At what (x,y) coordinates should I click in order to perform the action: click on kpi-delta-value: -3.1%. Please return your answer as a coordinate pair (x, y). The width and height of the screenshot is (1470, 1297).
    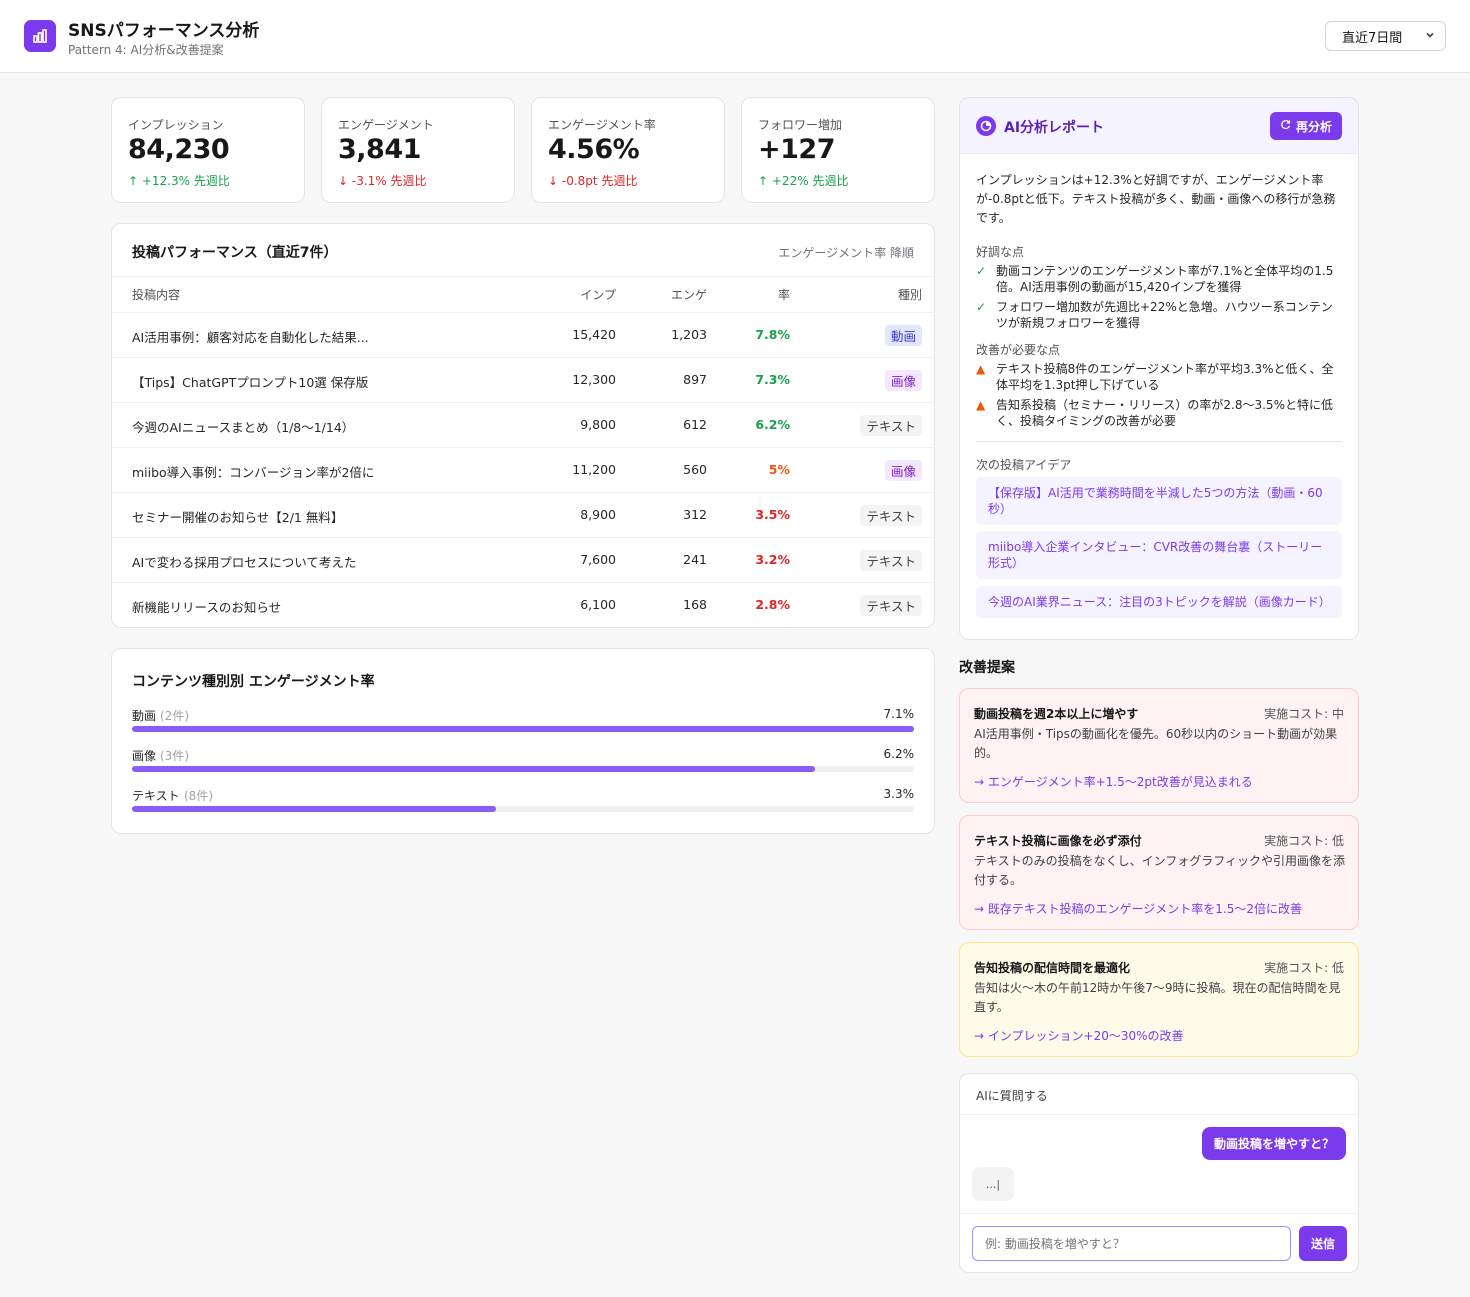
    Looking at the image, I should click on (369, 181).